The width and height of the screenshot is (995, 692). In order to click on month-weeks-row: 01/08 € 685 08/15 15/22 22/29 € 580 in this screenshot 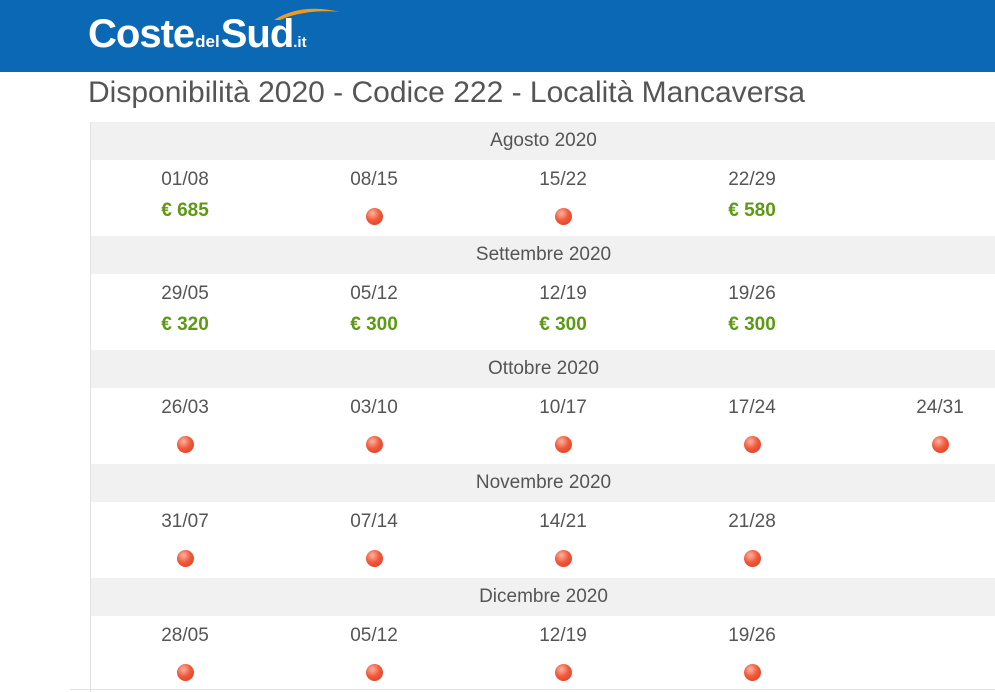, I will do `click(543, 198)`.